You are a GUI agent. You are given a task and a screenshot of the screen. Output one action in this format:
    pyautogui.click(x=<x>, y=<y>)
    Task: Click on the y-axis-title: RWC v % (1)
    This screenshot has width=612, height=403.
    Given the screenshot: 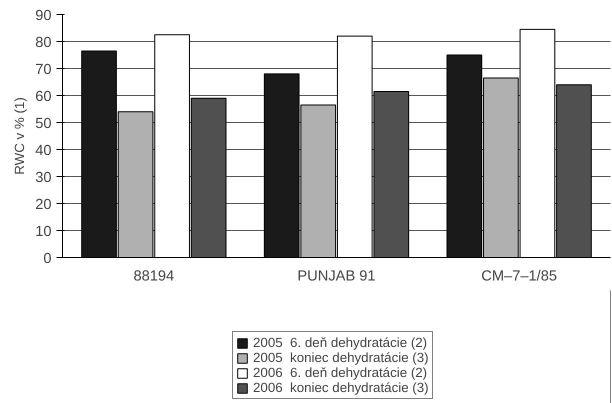 What is the action you would take?
    pyautogui.click(x=20, y=136)
    